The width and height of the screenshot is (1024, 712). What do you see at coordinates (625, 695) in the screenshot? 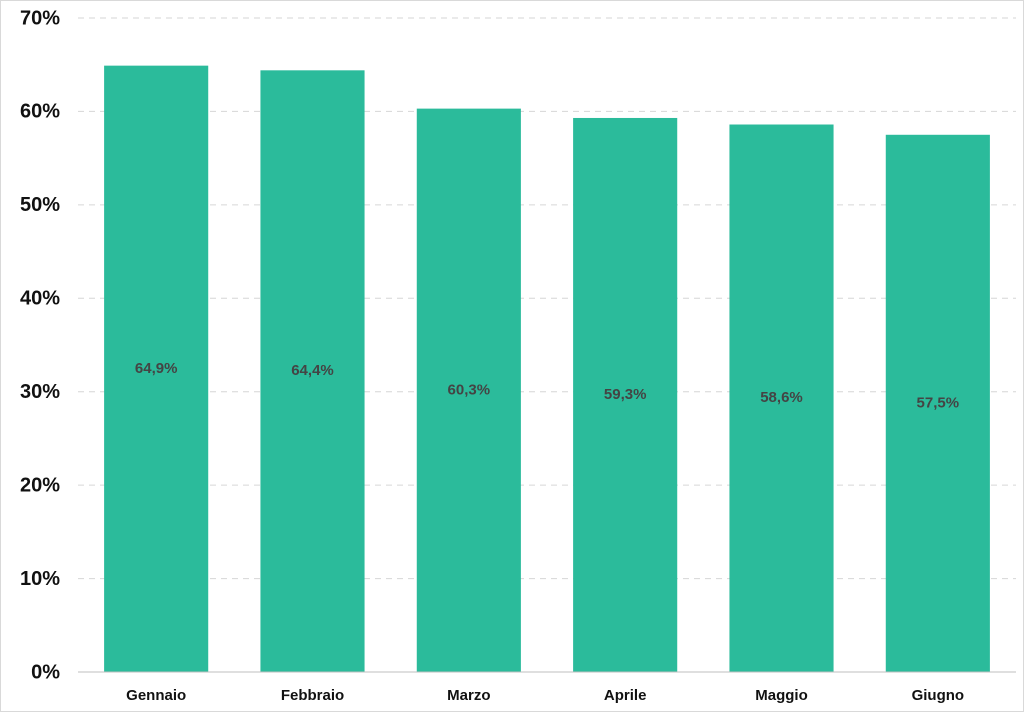
I see `x-tick-label: Aprile` at bounding box center [625, 695].